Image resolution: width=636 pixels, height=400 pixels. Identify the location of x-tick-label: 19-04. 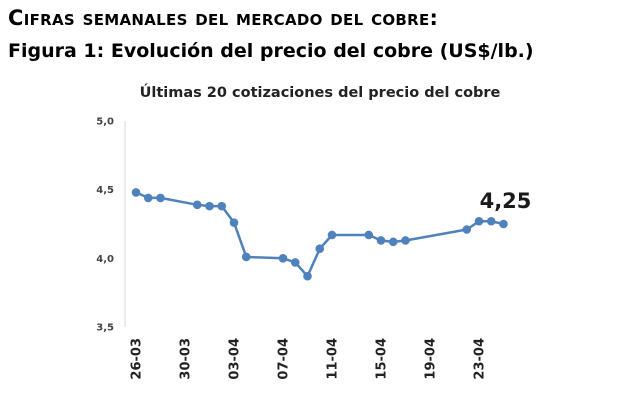
(431, 359).